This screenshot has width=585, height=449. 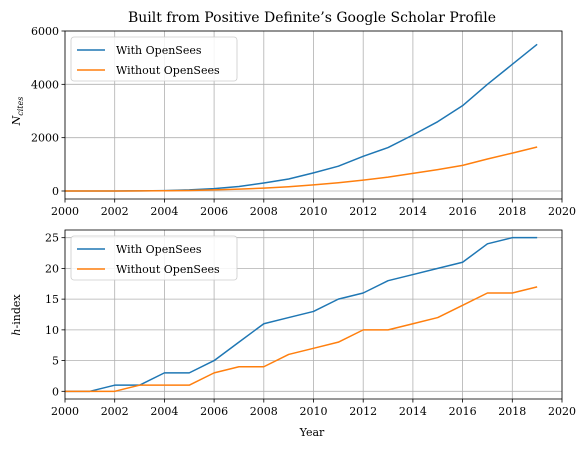 What do you see at coordinates (52, 268) in the screenshot?
I see `y-tick-label: 20` at bounding box center [52, 268].